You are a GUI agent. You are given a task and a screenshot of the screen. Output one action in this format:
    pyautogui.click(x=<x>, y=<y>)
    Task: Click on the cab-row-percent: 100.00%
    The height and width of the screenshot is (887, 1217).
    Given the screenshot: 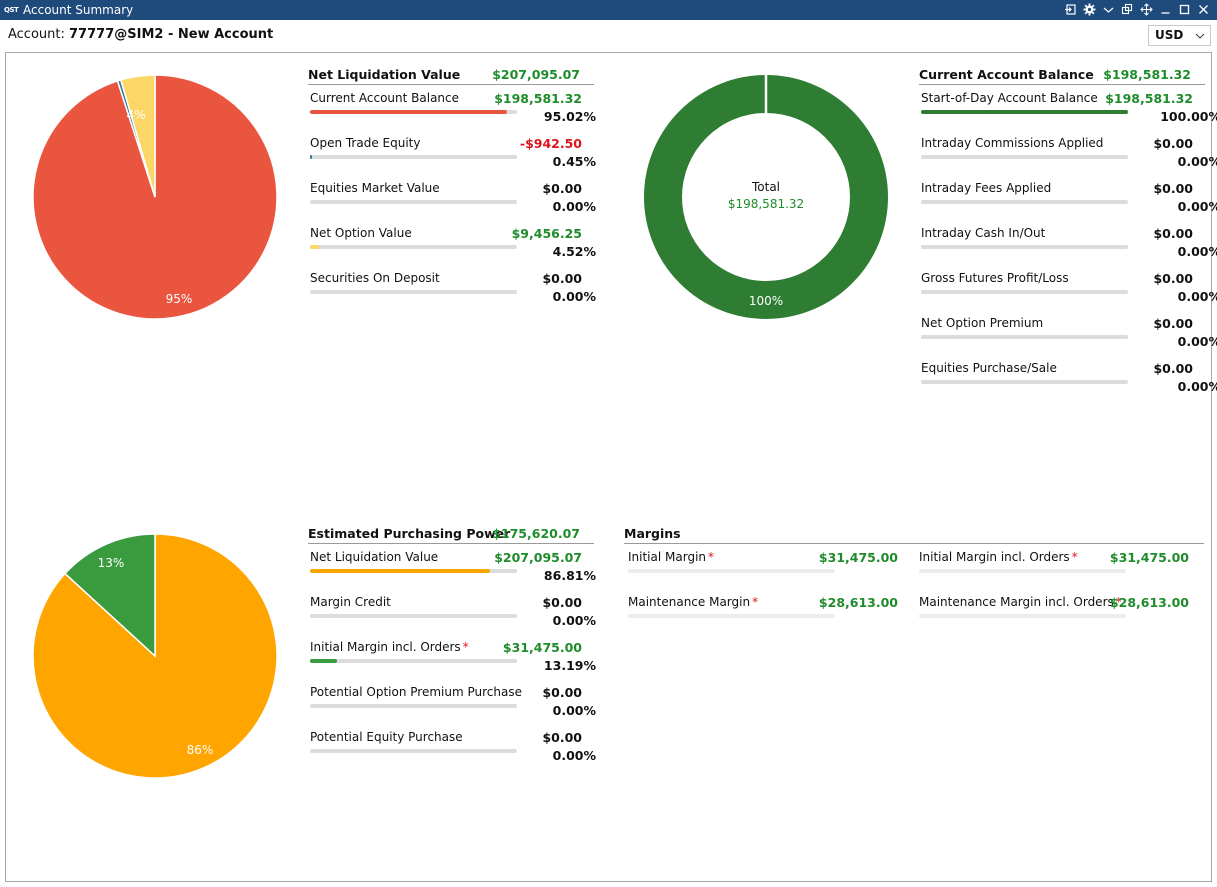 What is the action you would take?
    pyautogui.click(x=1188, y=116)
    